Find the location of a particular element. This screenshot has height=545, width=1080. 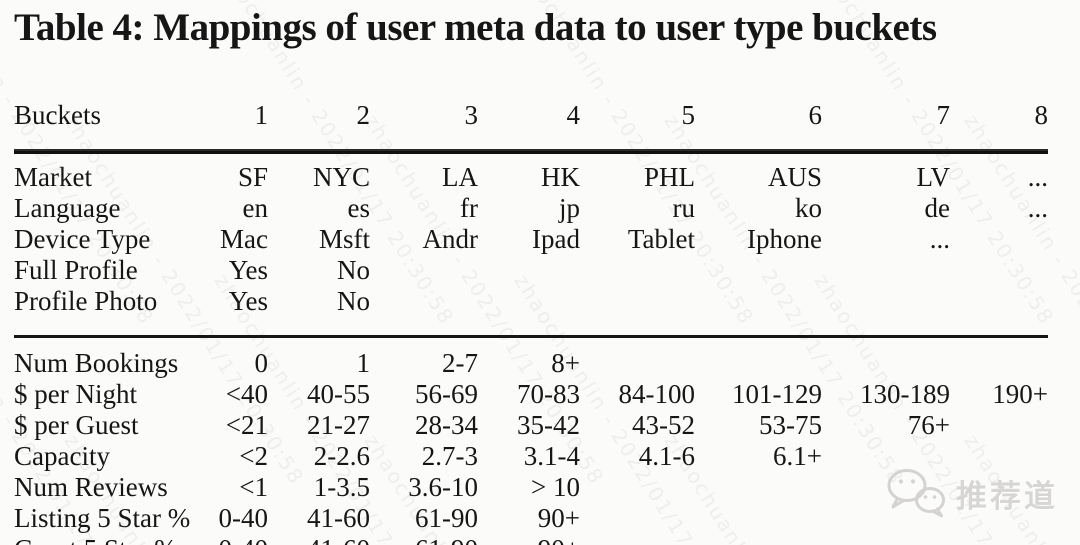

table-cell: ko is located at coordinates (808, 208).